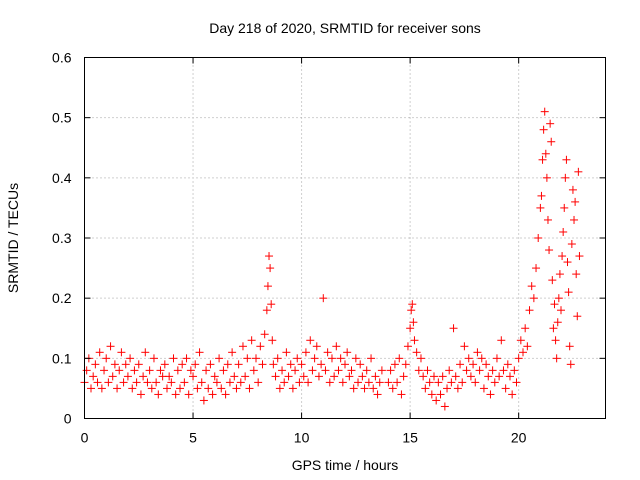  What do you see at coordinates (62, 118) in the screenshot?
I see `y-tick-label: 0.5` at bounding box center [62, 118].